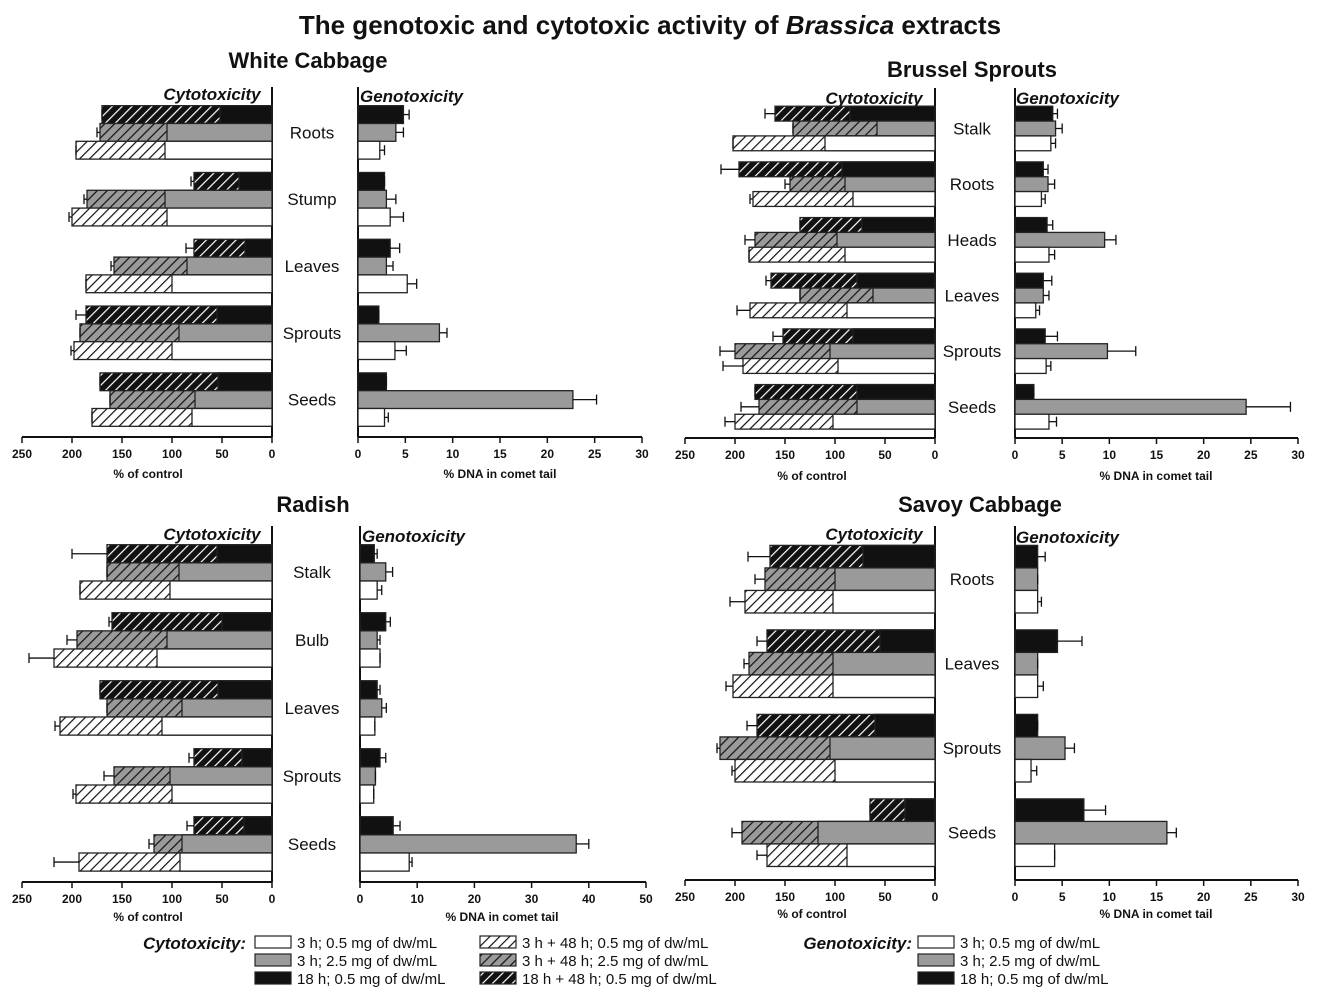  I want to click on panel-title: Brussel Sprouts, so click(972, 69).